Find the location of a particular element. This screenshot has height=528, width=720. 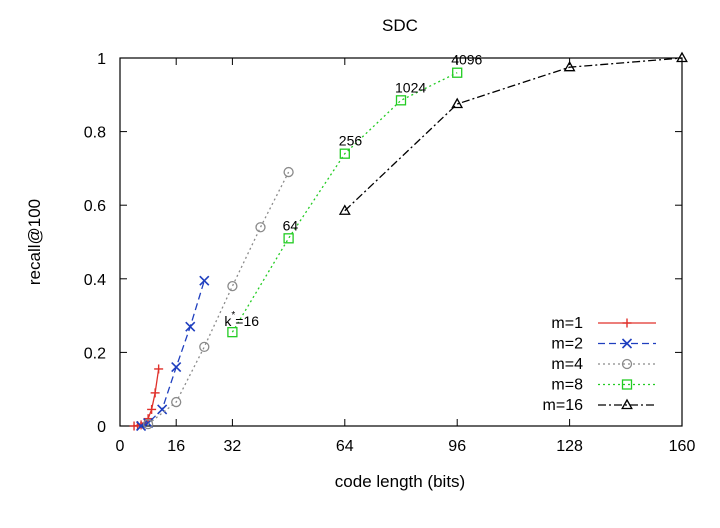

annotation-label: k*=16 is located at coordinates (241, 319).